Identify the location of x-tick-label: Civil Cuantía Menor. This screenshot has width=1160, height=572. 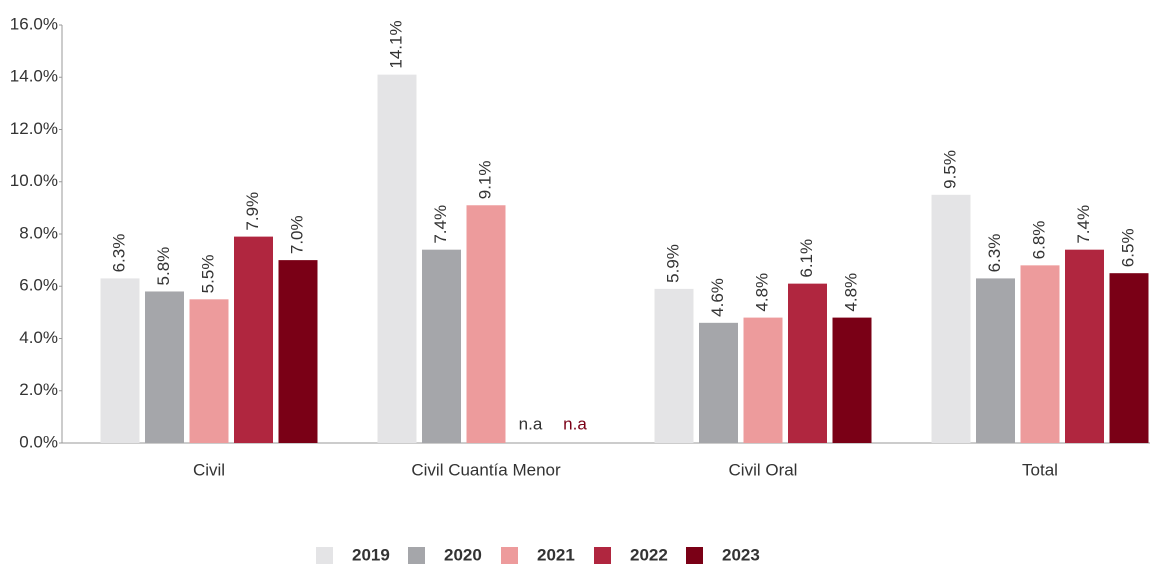
(486, 469).